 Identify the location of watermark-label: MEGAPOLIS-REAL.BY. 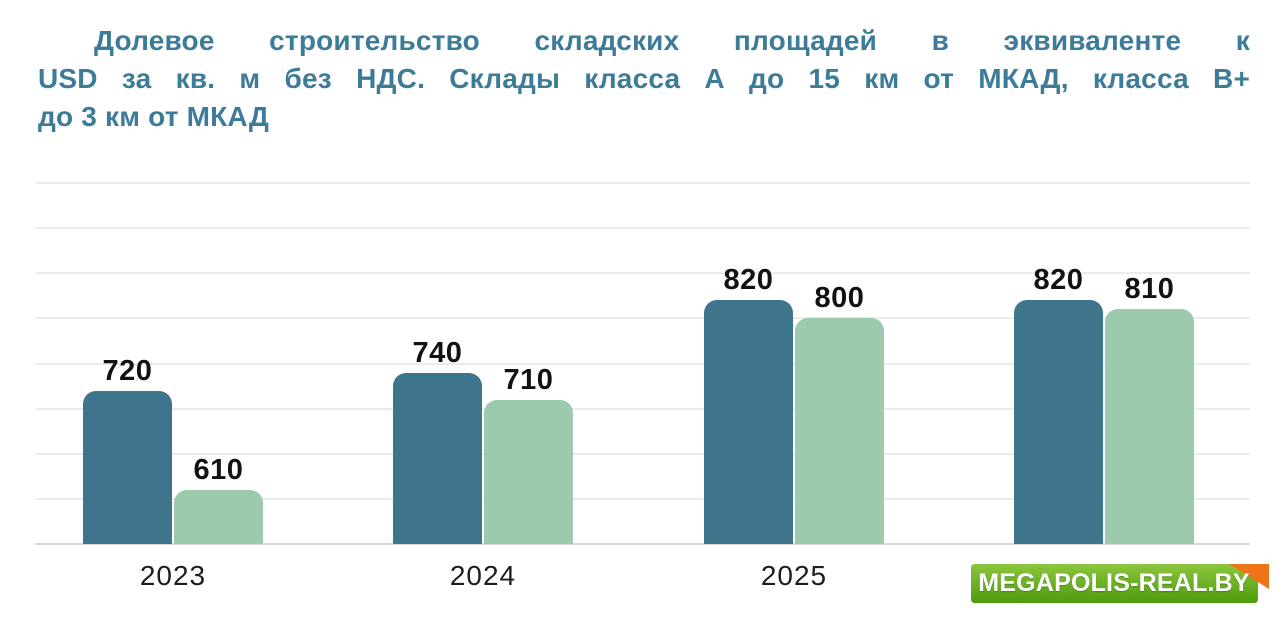
(1114, 583).